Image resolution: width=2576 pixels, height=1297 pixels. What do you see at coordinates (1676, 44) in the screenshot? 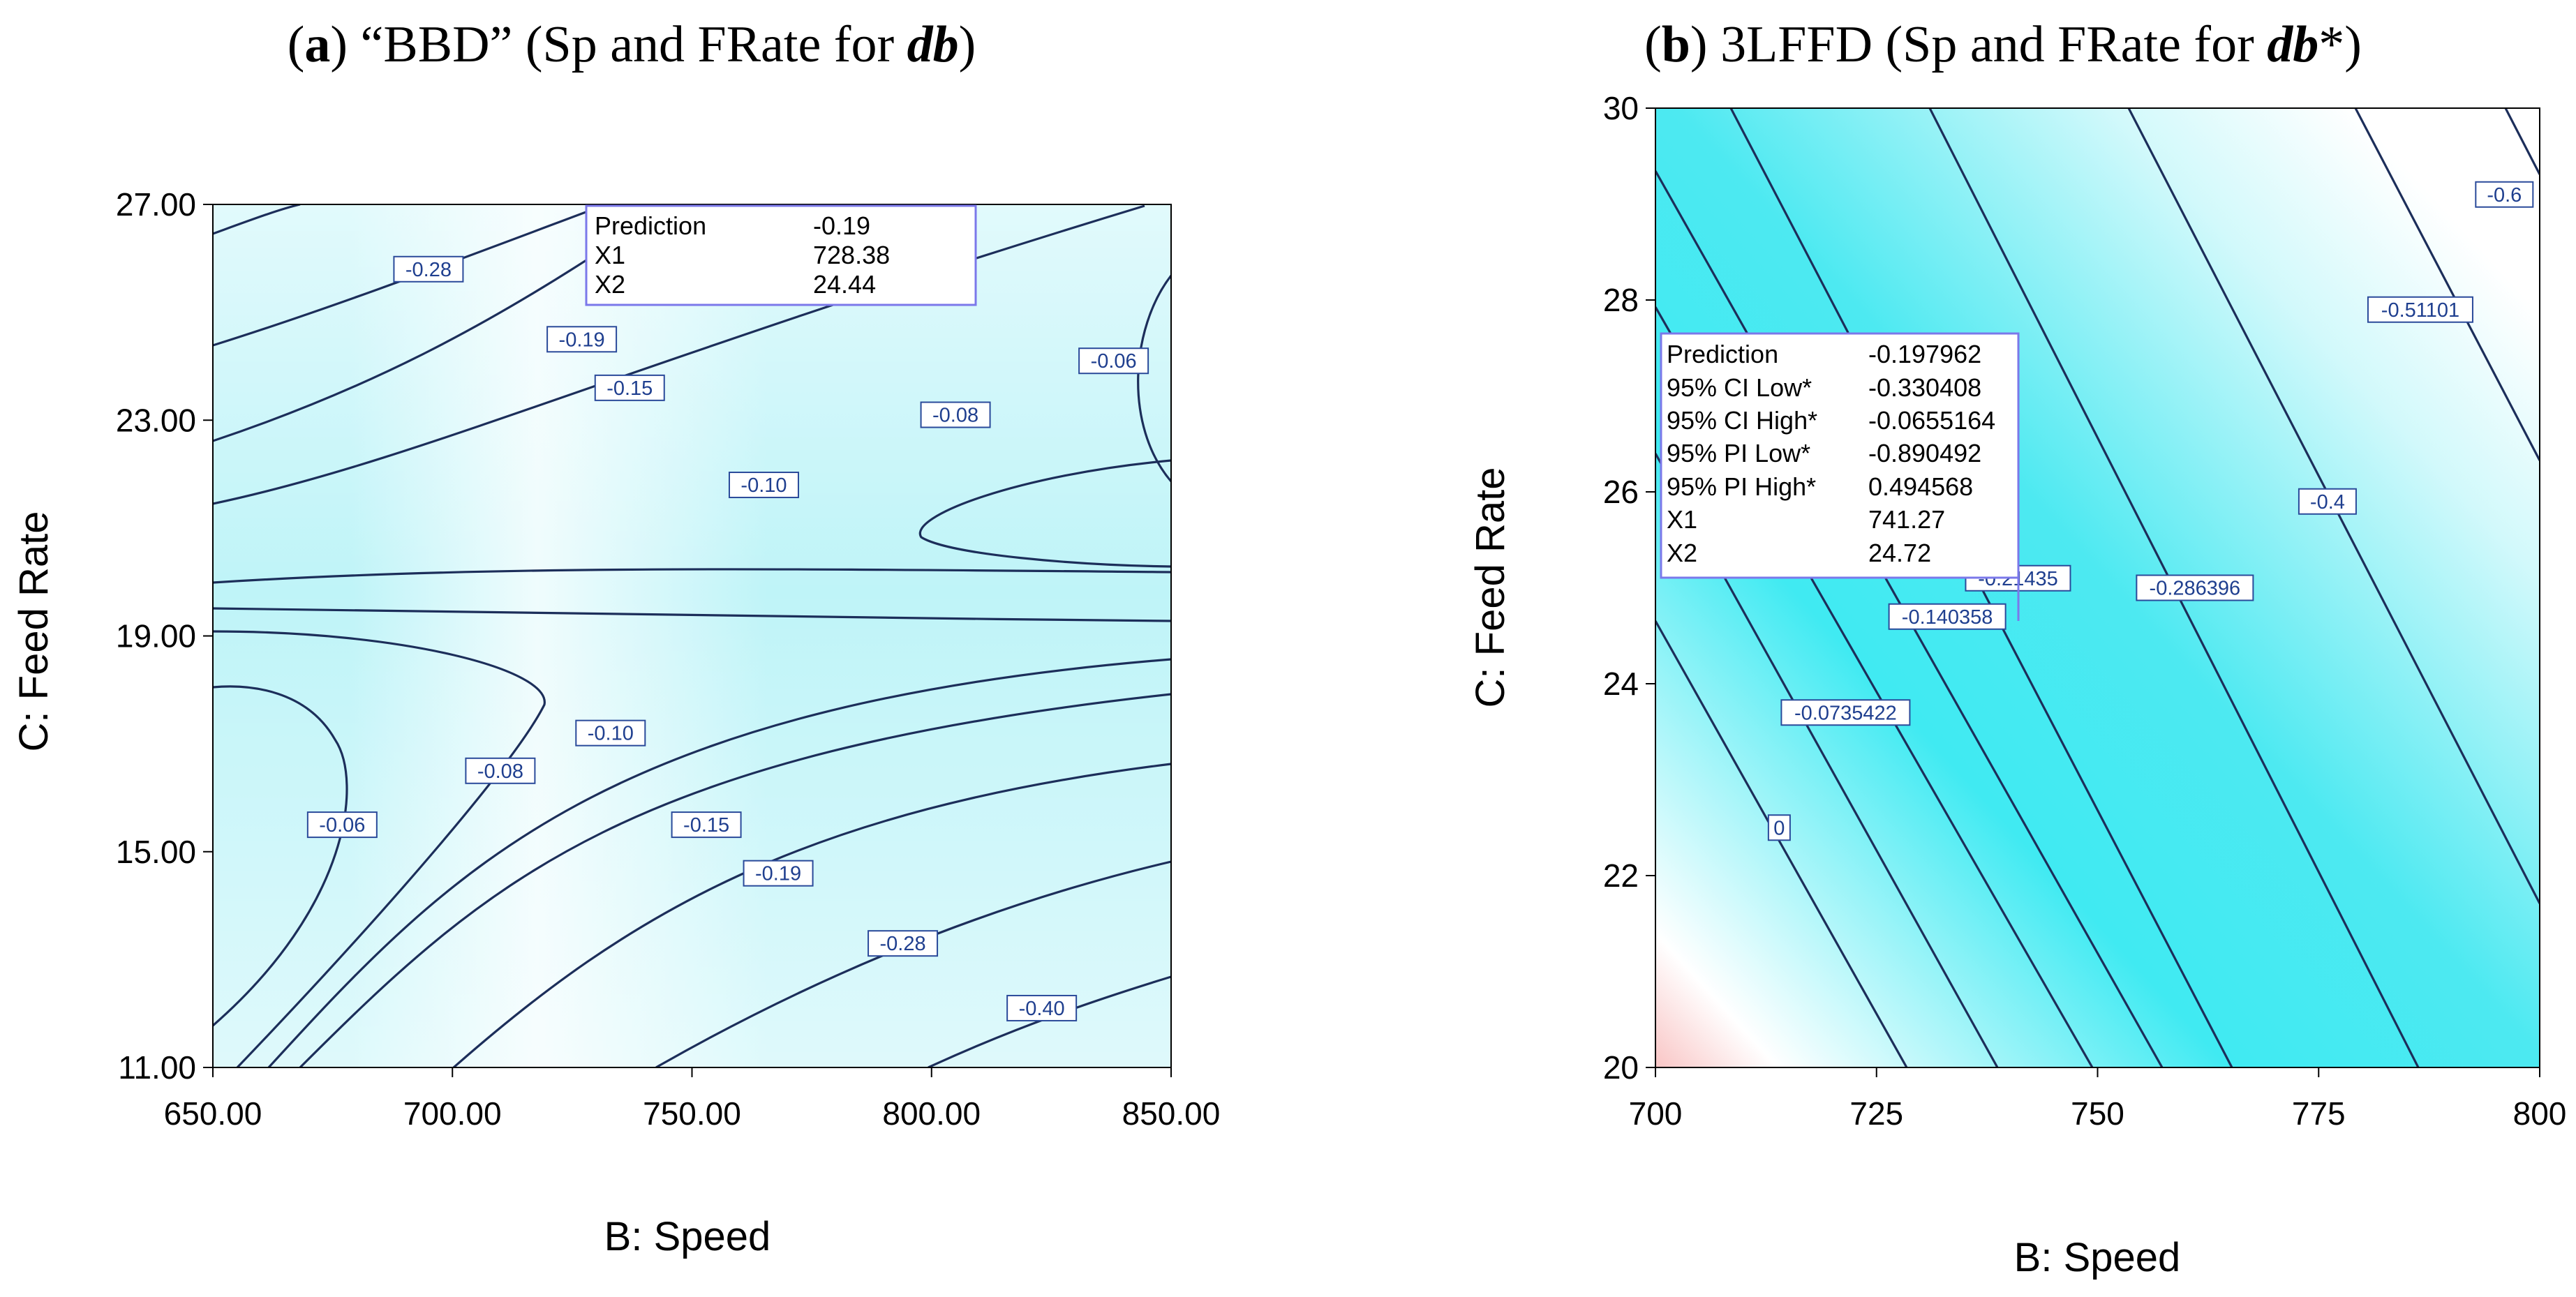
I see `panel-b-title-letter: b` at bounding box center [1676, 44].